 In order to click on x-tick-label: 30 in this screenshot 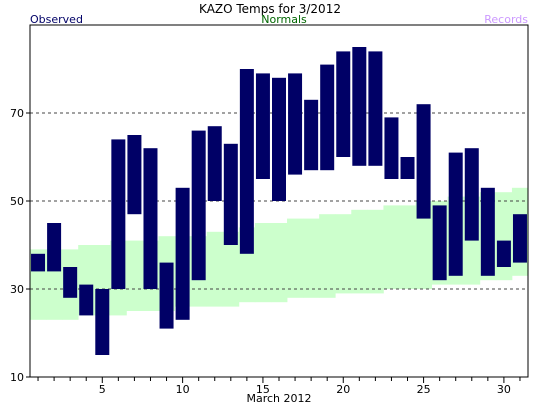, I will do `click(504, 389)`.